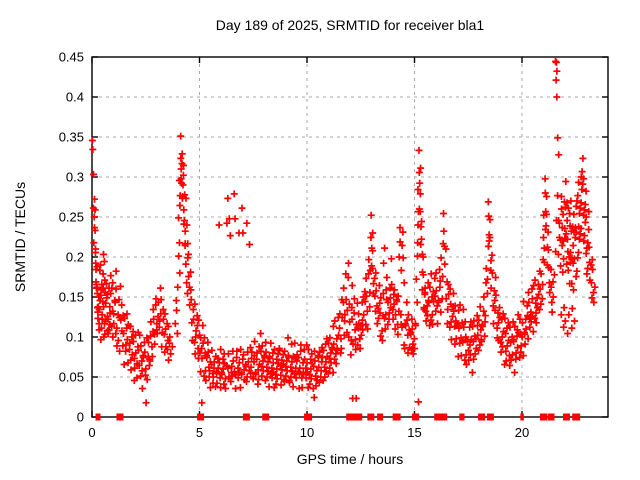 The width and height of the screenshot is (640, 480). What do you see at coordinates (71, 57) in the screenshot?
I see `y-tick-label: 0.45` at bounding box center [71, 57].